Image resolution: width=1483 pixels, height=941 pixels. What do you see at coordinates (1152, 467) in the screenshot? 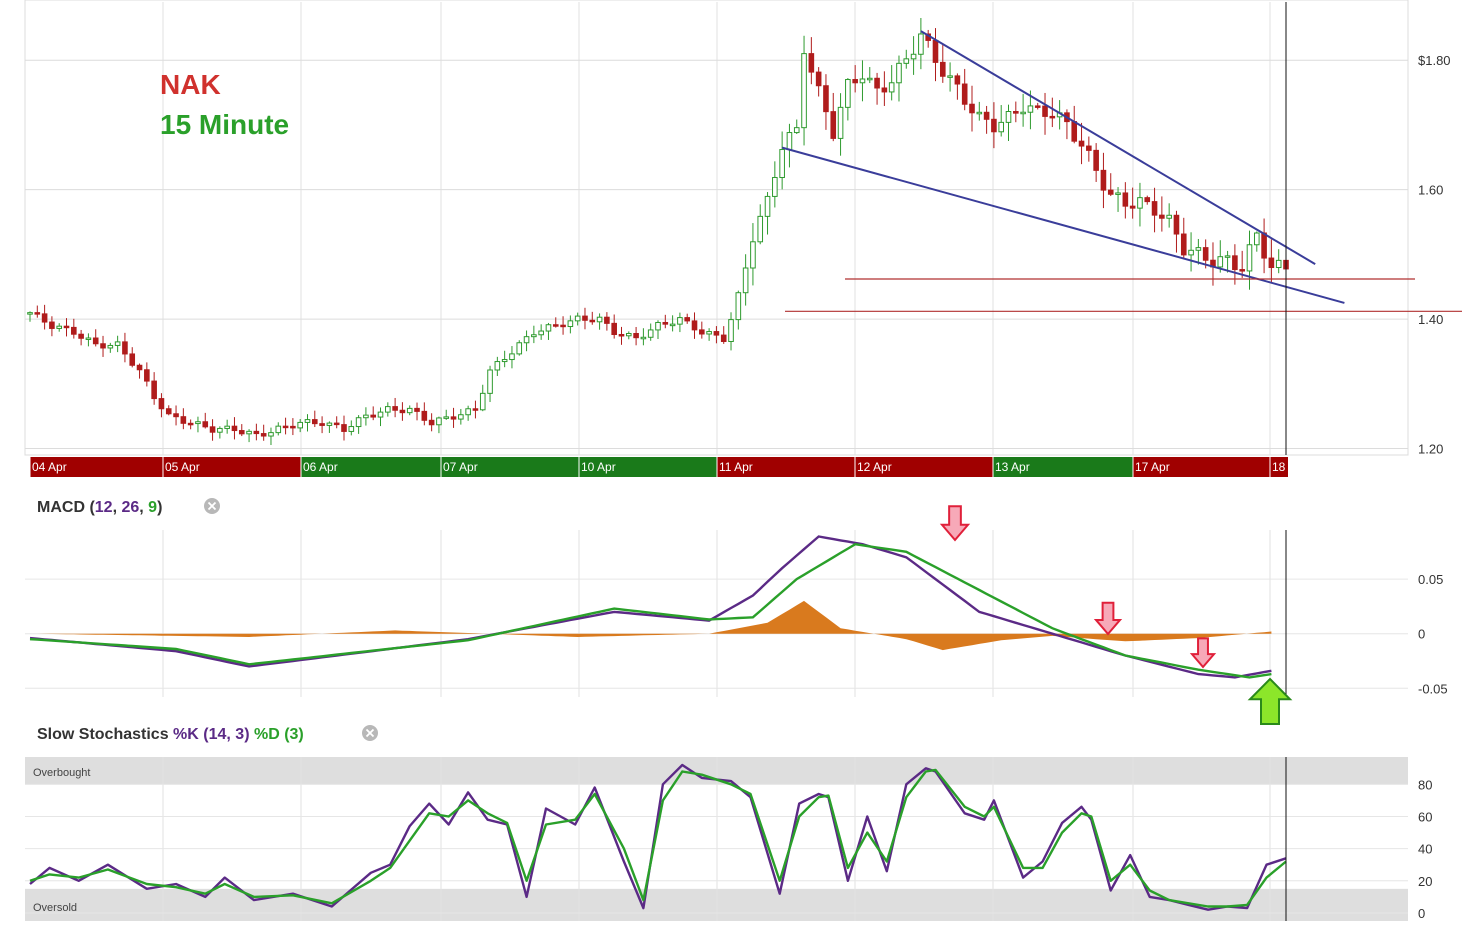
I see `date-label-8: 17 Apr` at bounding box center [1152, 467].